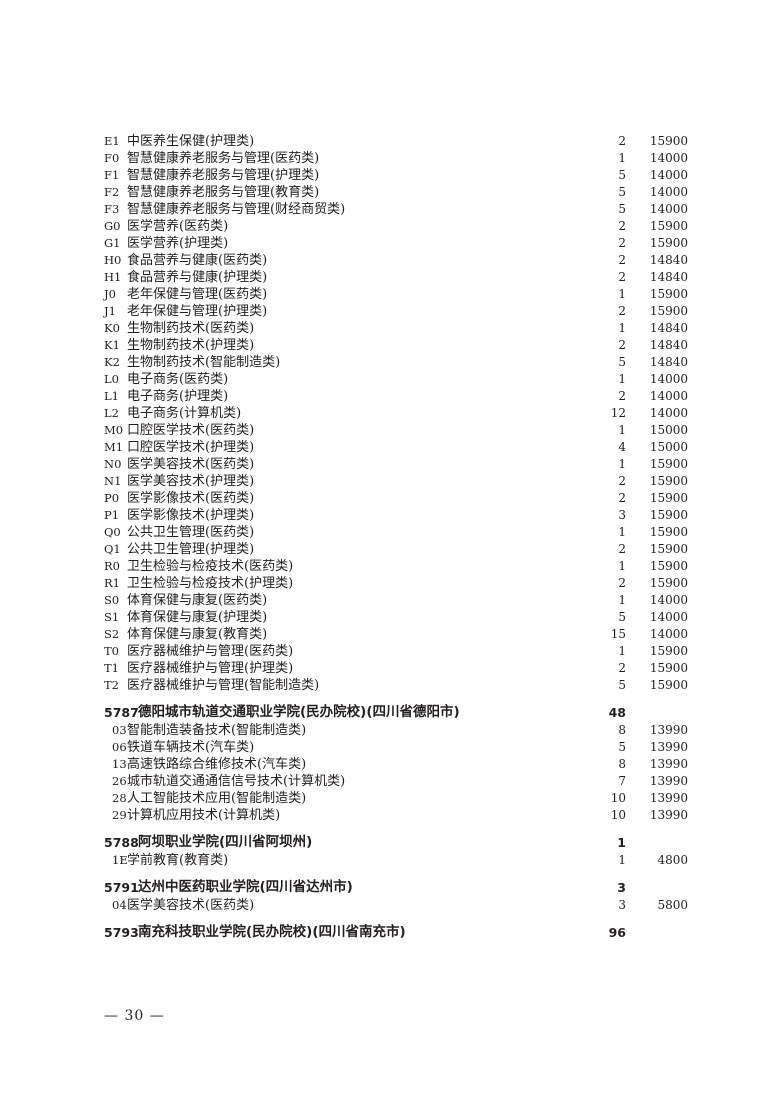 This screenshot has width=777, height=1099. What do you see at coordinates (204, 815) in the screenshot?
I see `program-name: 计算机应用技术(计算机类)` at bounding box center [204, 815].